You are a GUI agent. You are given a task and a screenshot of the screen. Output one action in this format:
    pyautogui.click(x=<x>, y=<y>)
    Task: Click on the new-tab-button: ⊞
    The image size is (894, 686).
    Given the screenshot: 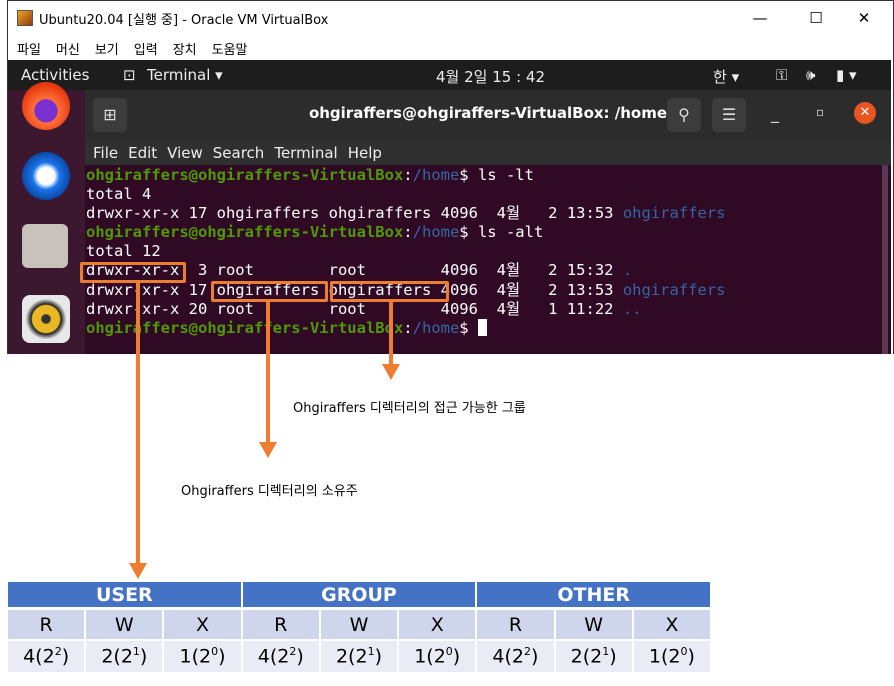 What is the action you would take?
    pyautogui.click(x=110, y=115)
    